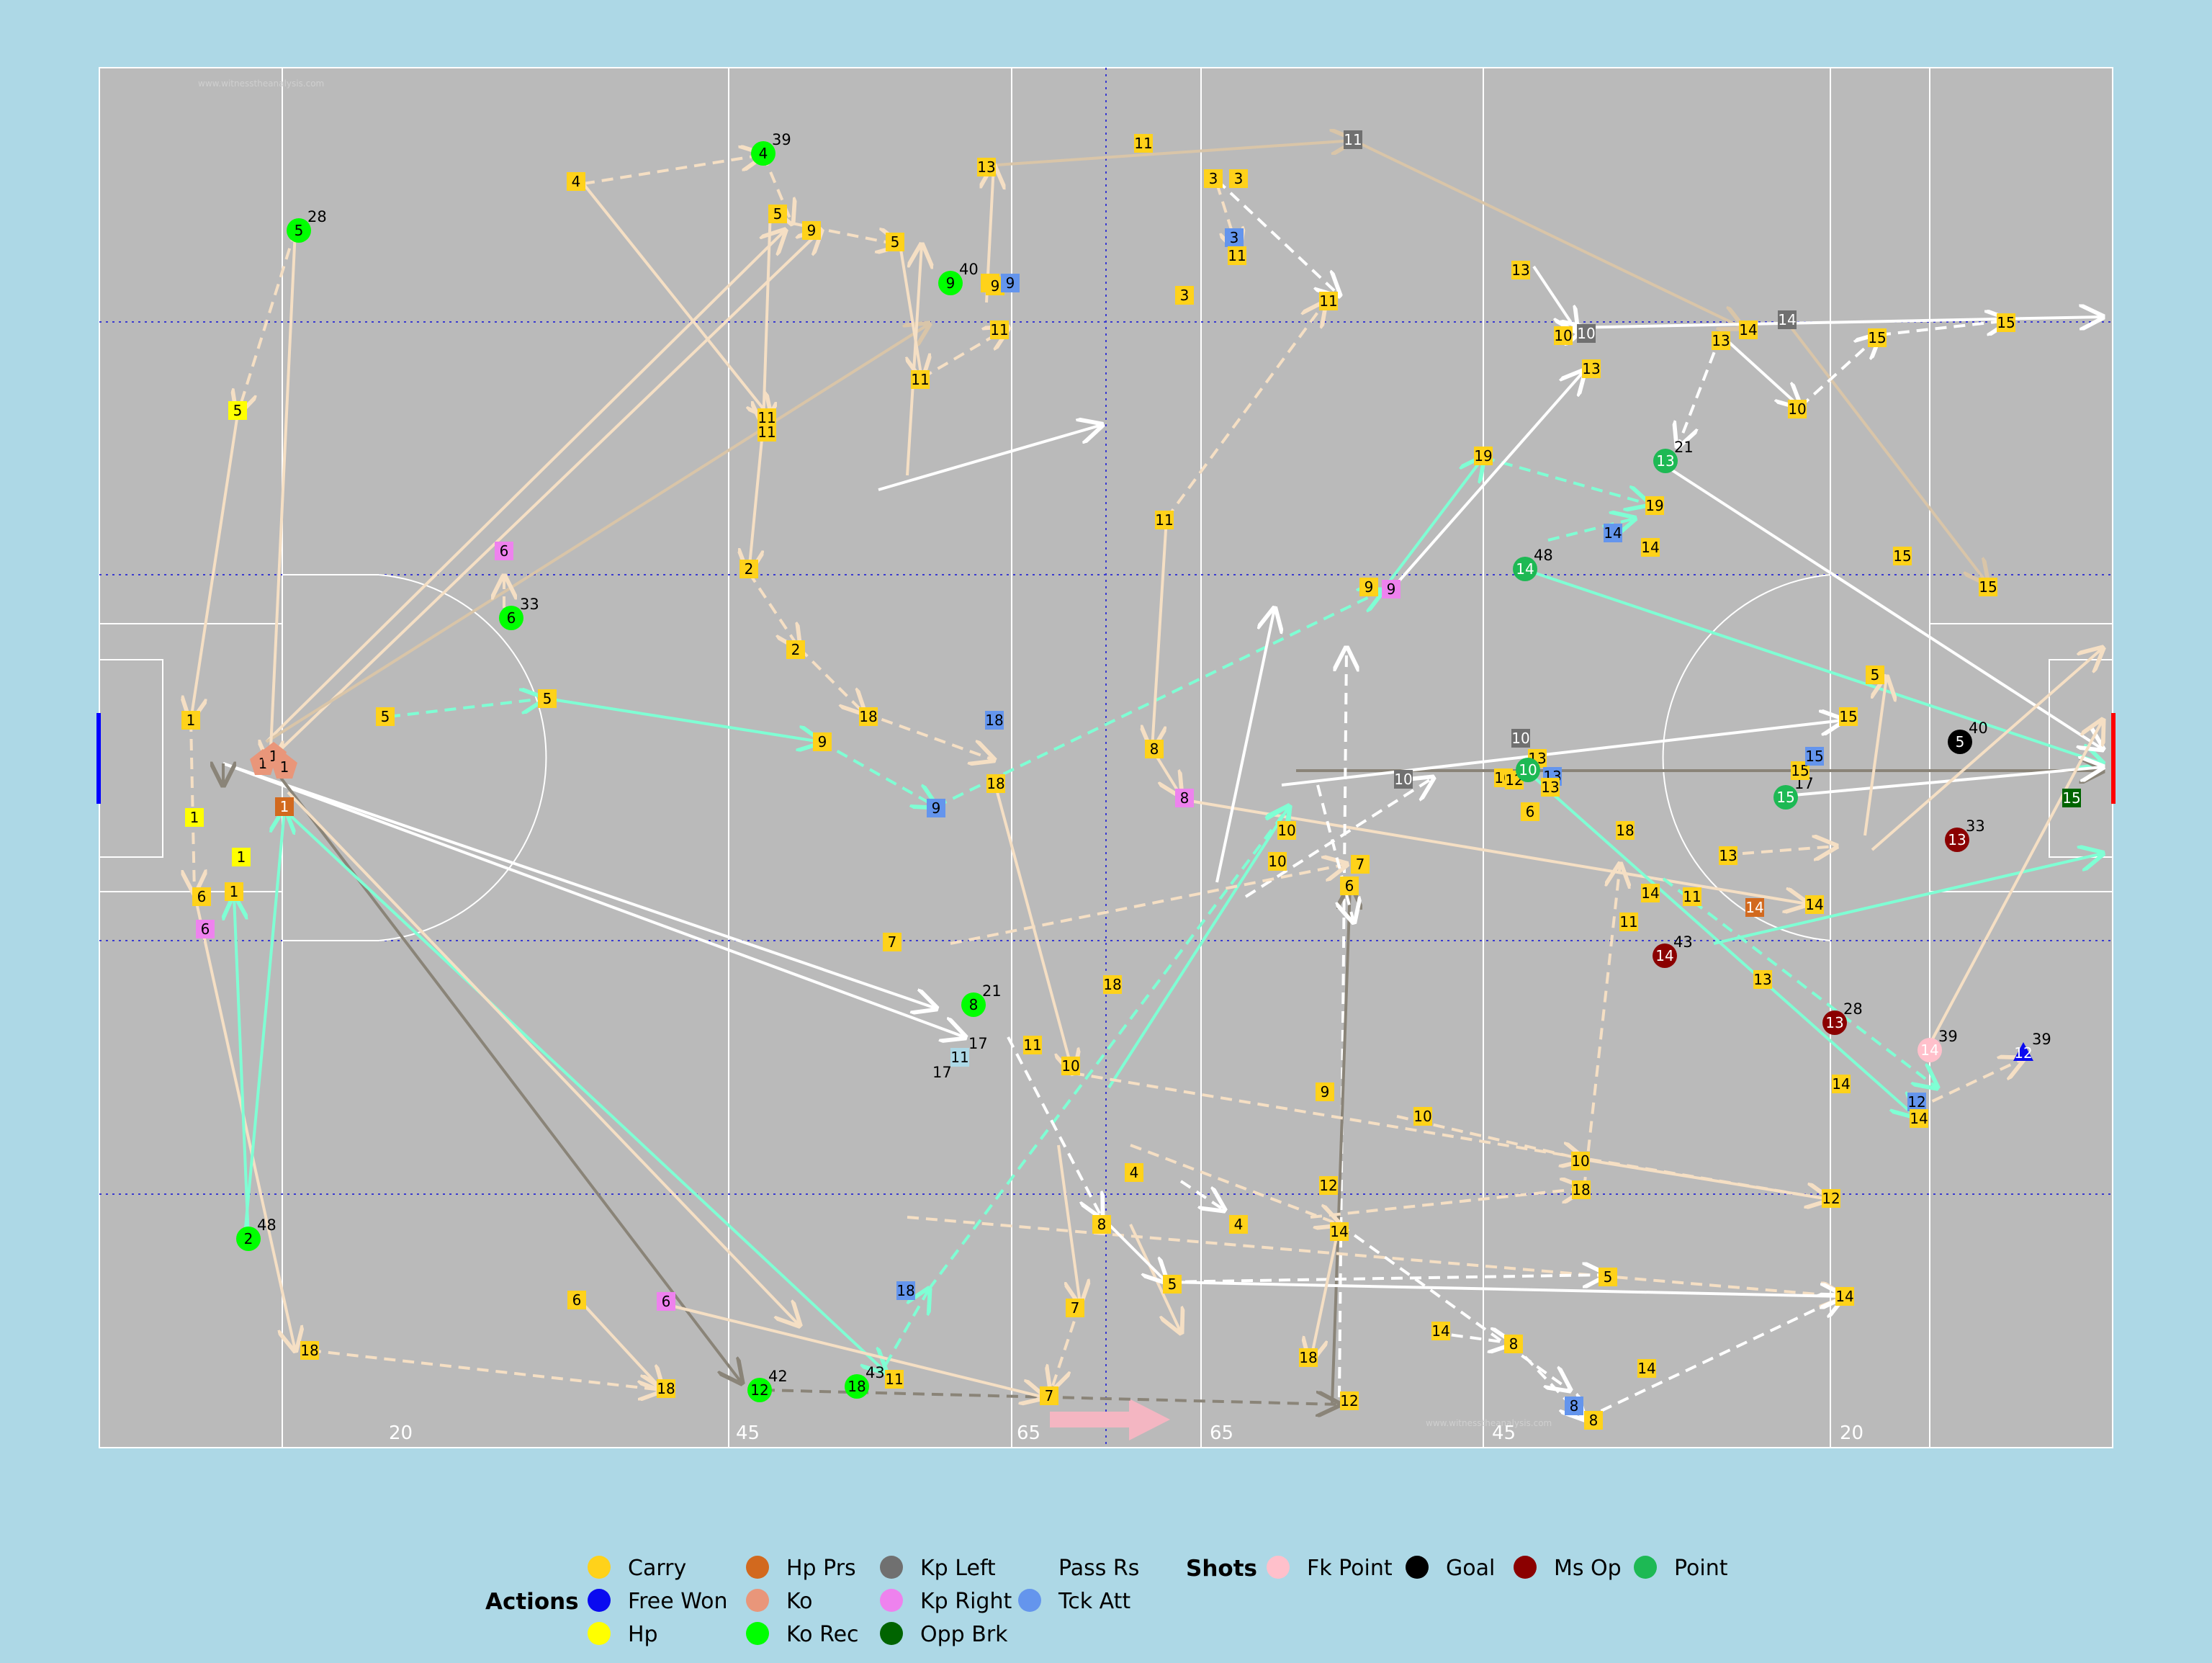 The image size is (2212, 1663). What do you see at coordinates (759, 1390) in the screenshot?
I see `marker-number: 12` at bounding box center [759, 1390].